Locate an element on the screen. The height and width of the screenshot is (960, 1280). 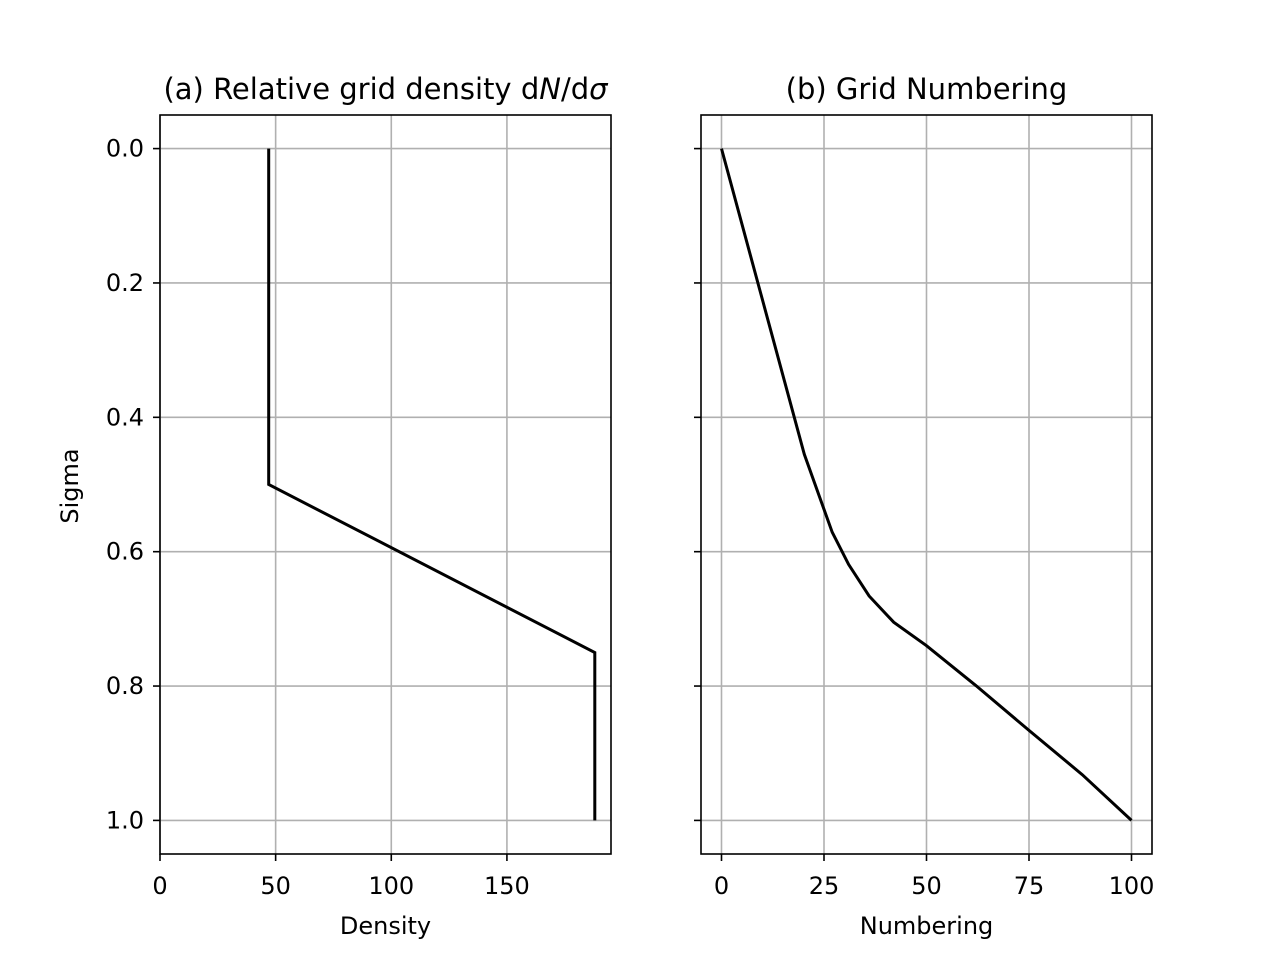
density-title-sigma: σ is located at coordinates (599, 89).